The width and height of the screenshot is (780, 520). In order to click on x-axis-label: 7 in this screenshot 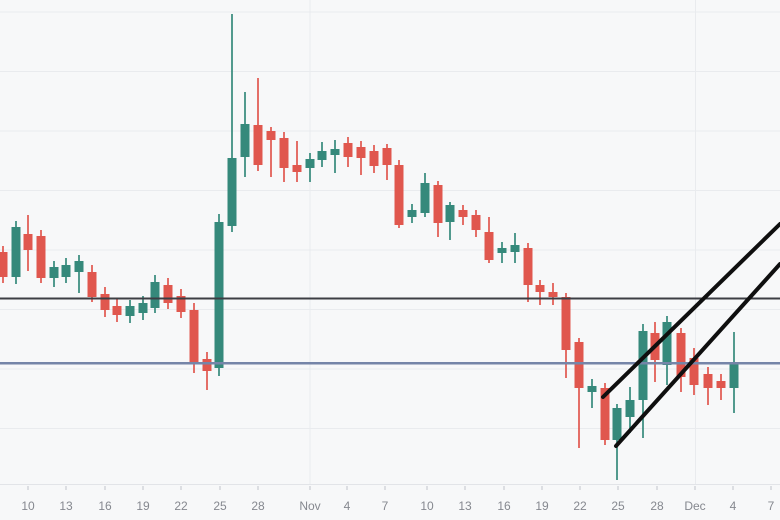, I will do `click(385, 506)`.